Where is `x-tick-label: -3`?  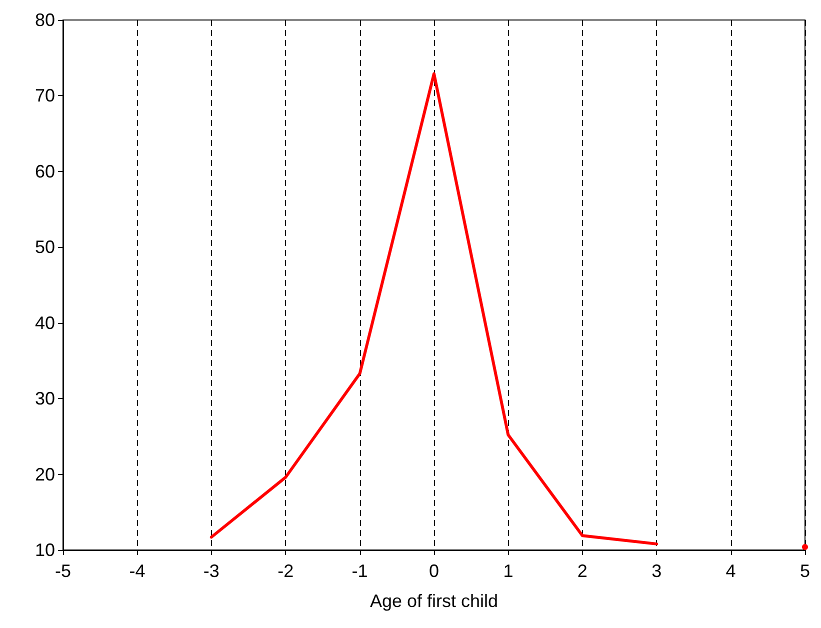 x-tick-label: -3 is located at coordinates (211, 571).